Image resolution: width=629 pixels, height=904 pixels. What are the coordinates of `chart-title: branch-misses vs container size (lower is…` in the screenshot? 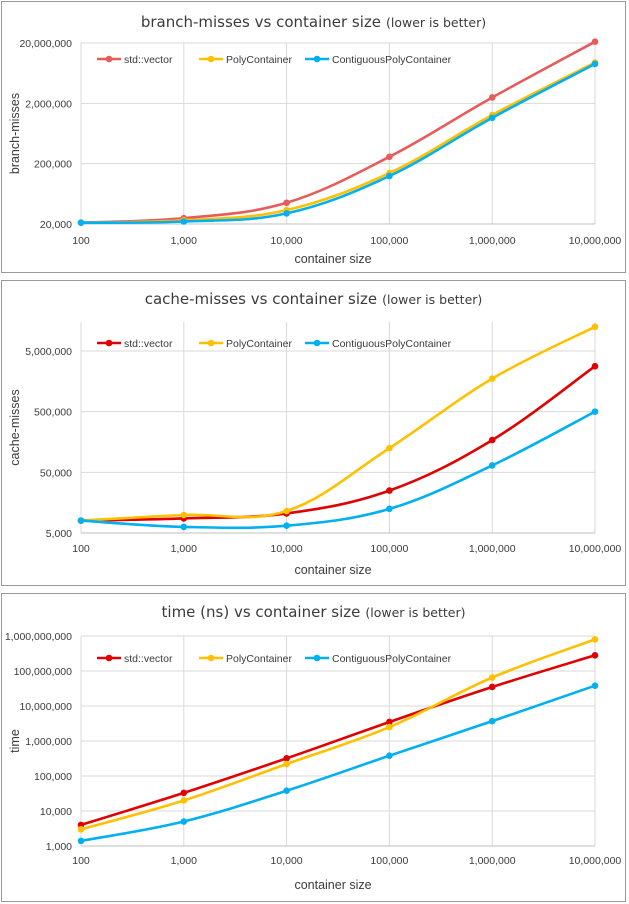 It's located at (313, 22).